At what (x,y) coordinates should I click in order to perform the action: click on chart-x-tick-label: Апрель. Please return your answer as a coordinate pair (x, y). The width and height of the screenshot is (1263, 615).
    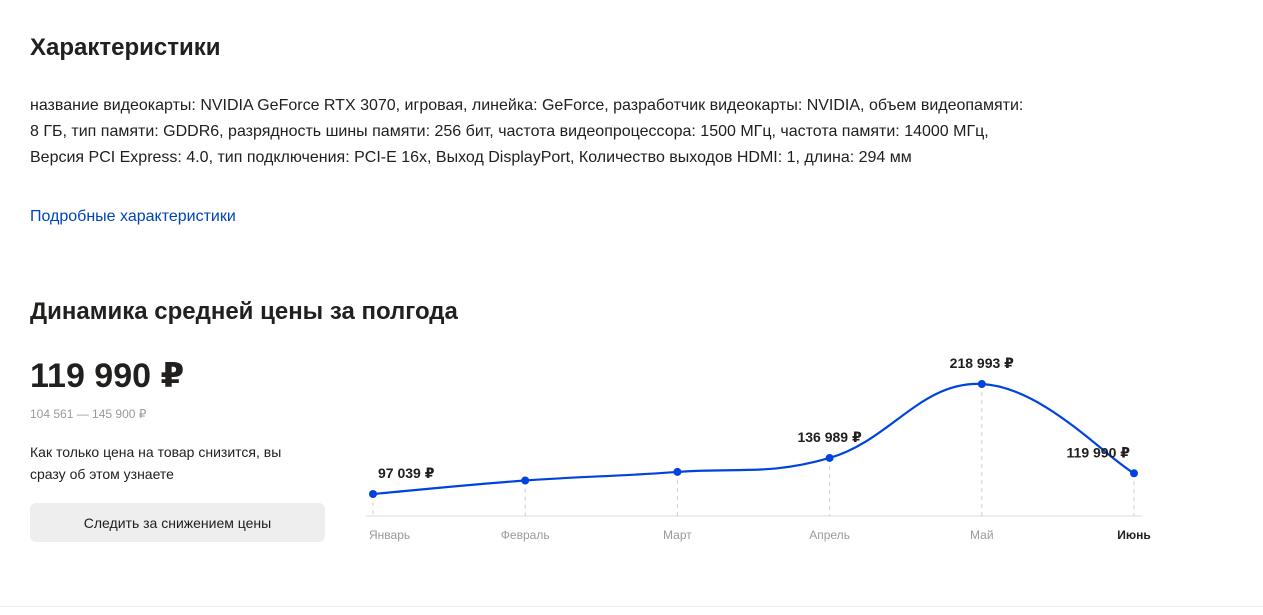
    Looking at the image, I should click on (829, 535).